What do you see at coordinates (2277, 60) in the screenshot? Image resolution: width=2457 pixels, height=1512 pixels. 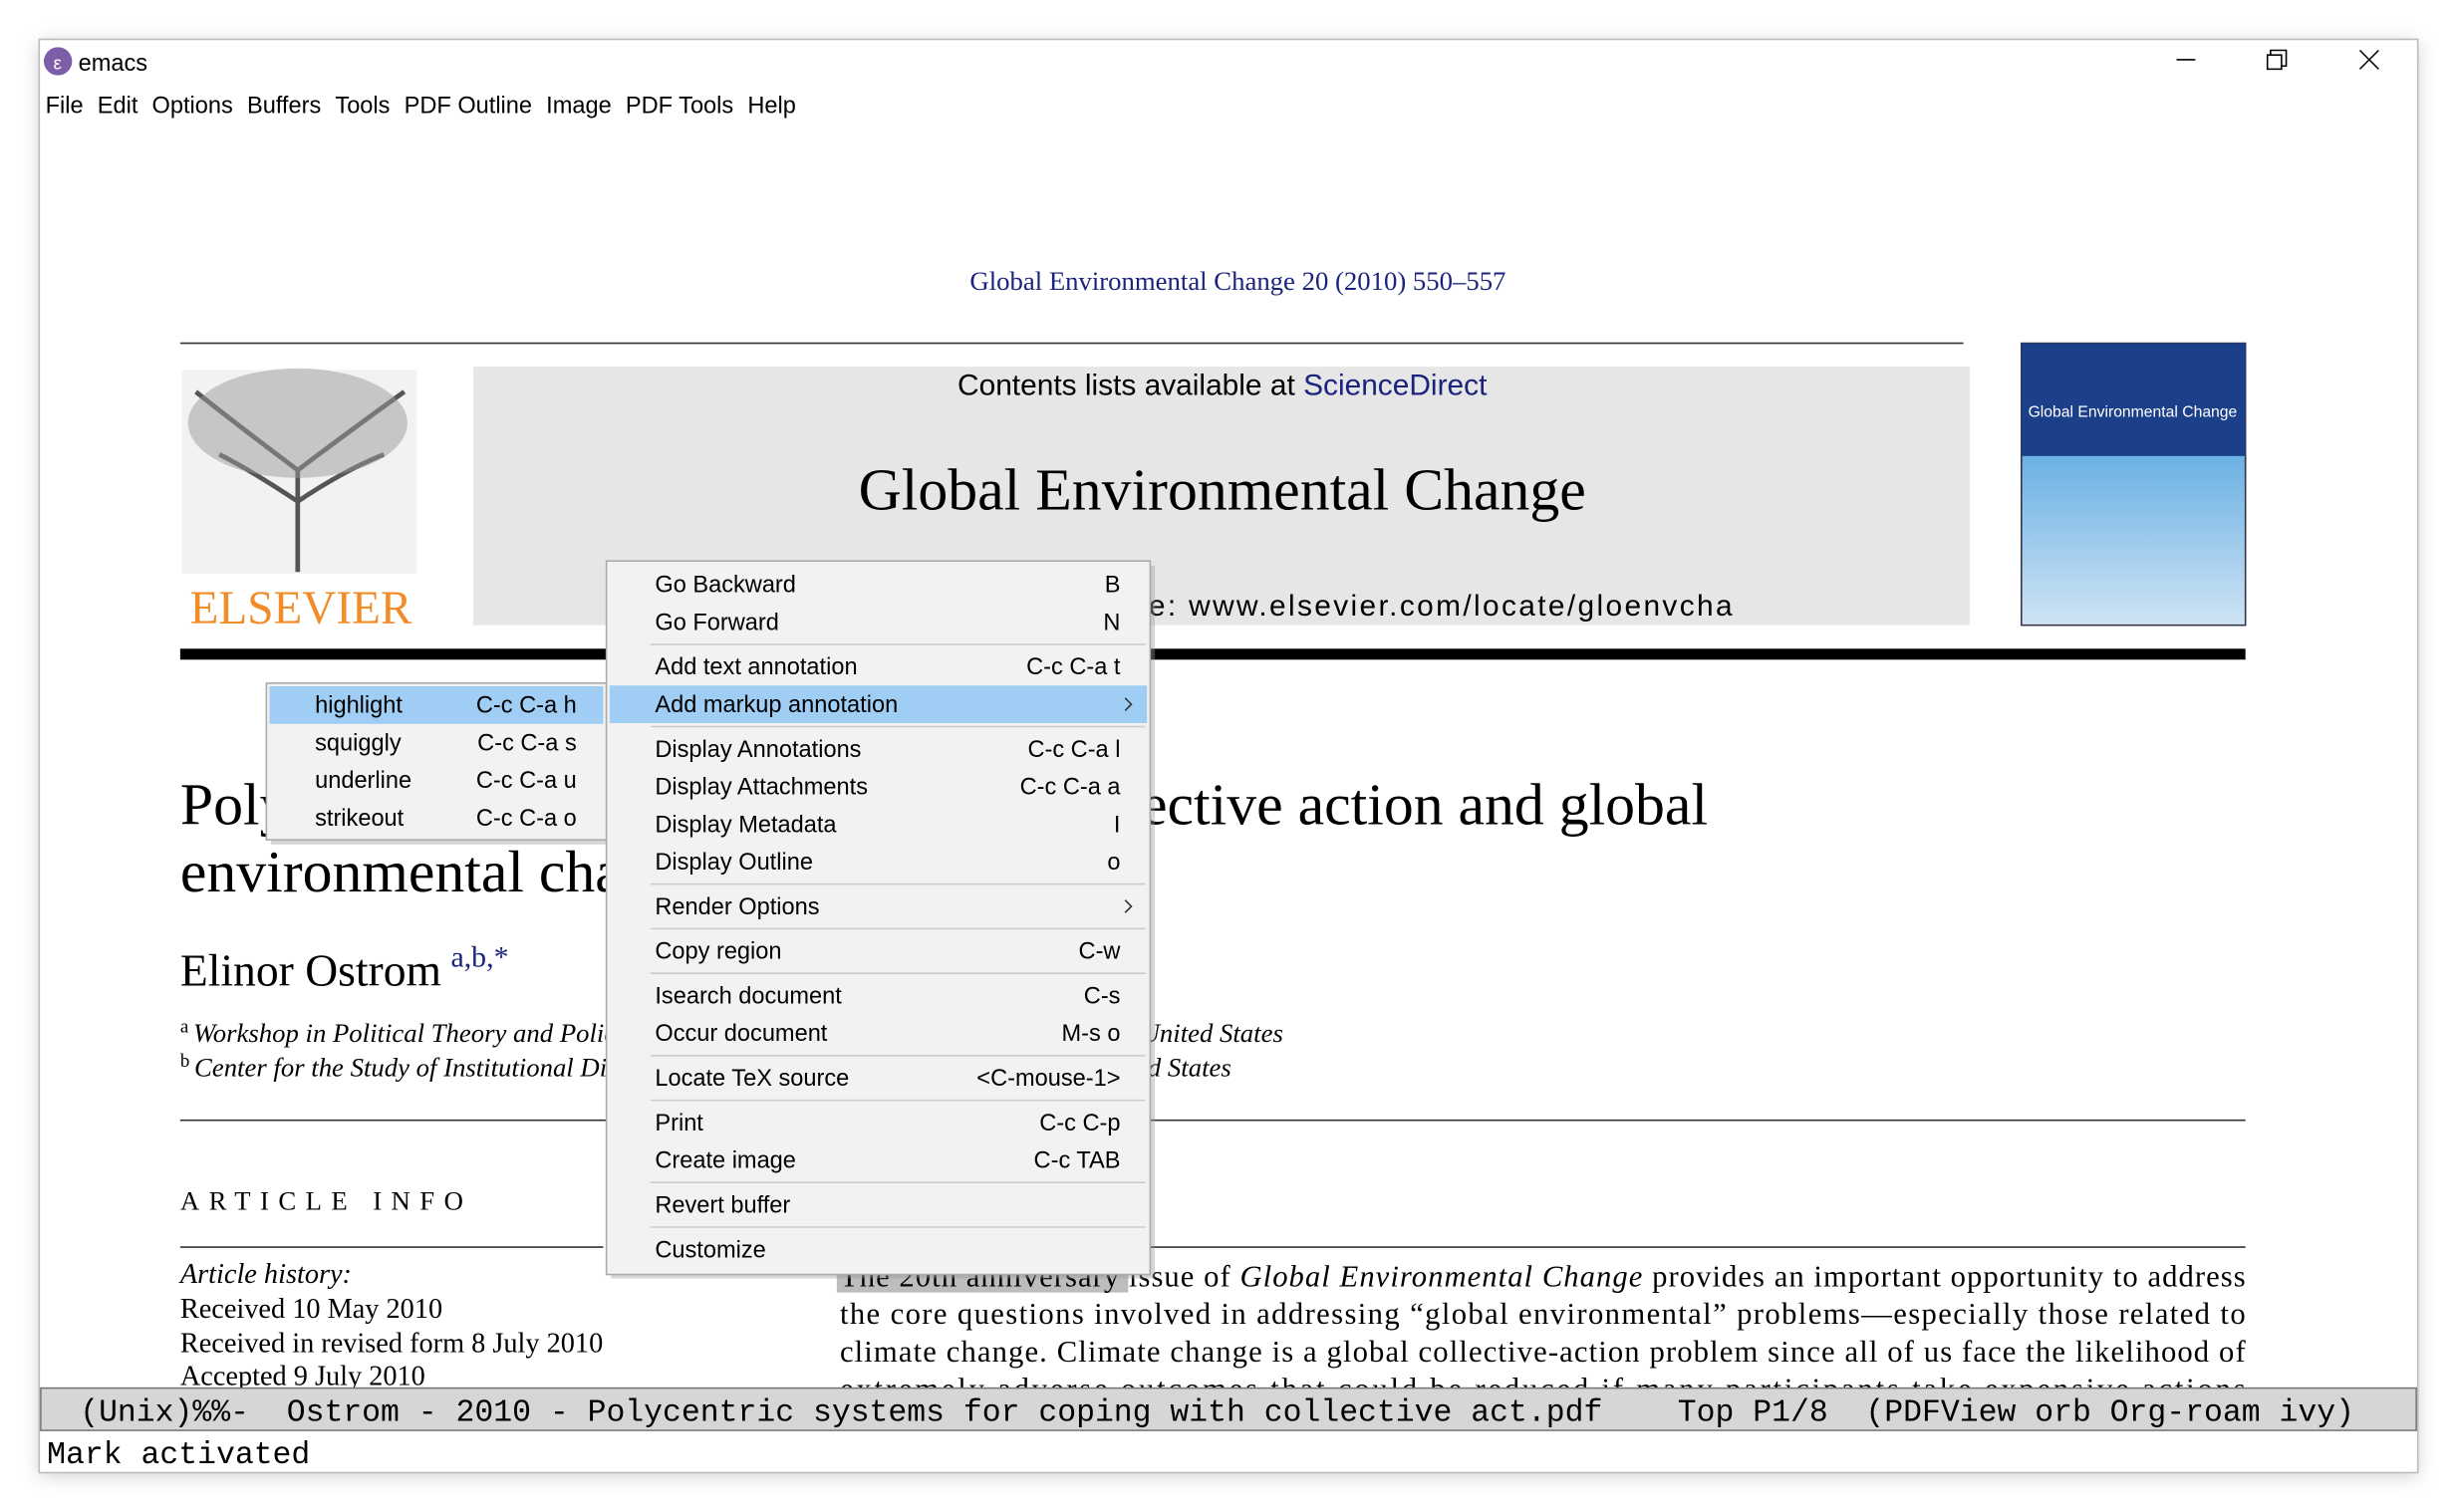 I see `restore-button` at bounding box center [2277, 60].